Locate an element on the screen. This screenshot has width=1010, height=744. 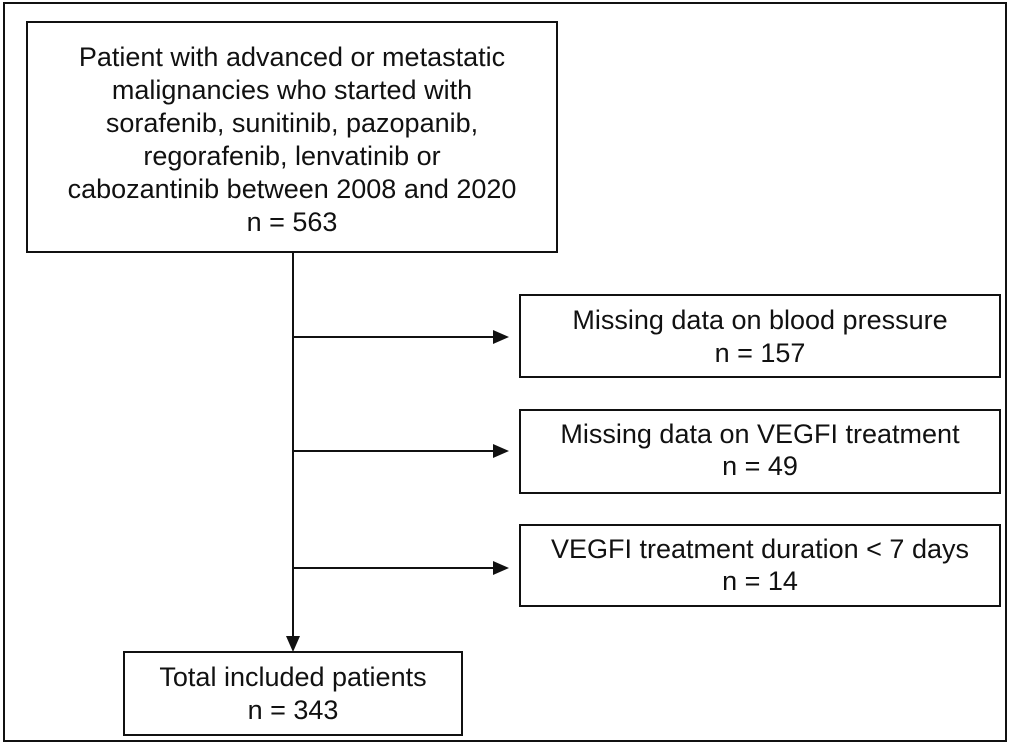
box-text: Patient with advanced or metastatic is located at coordinates (292, 57).